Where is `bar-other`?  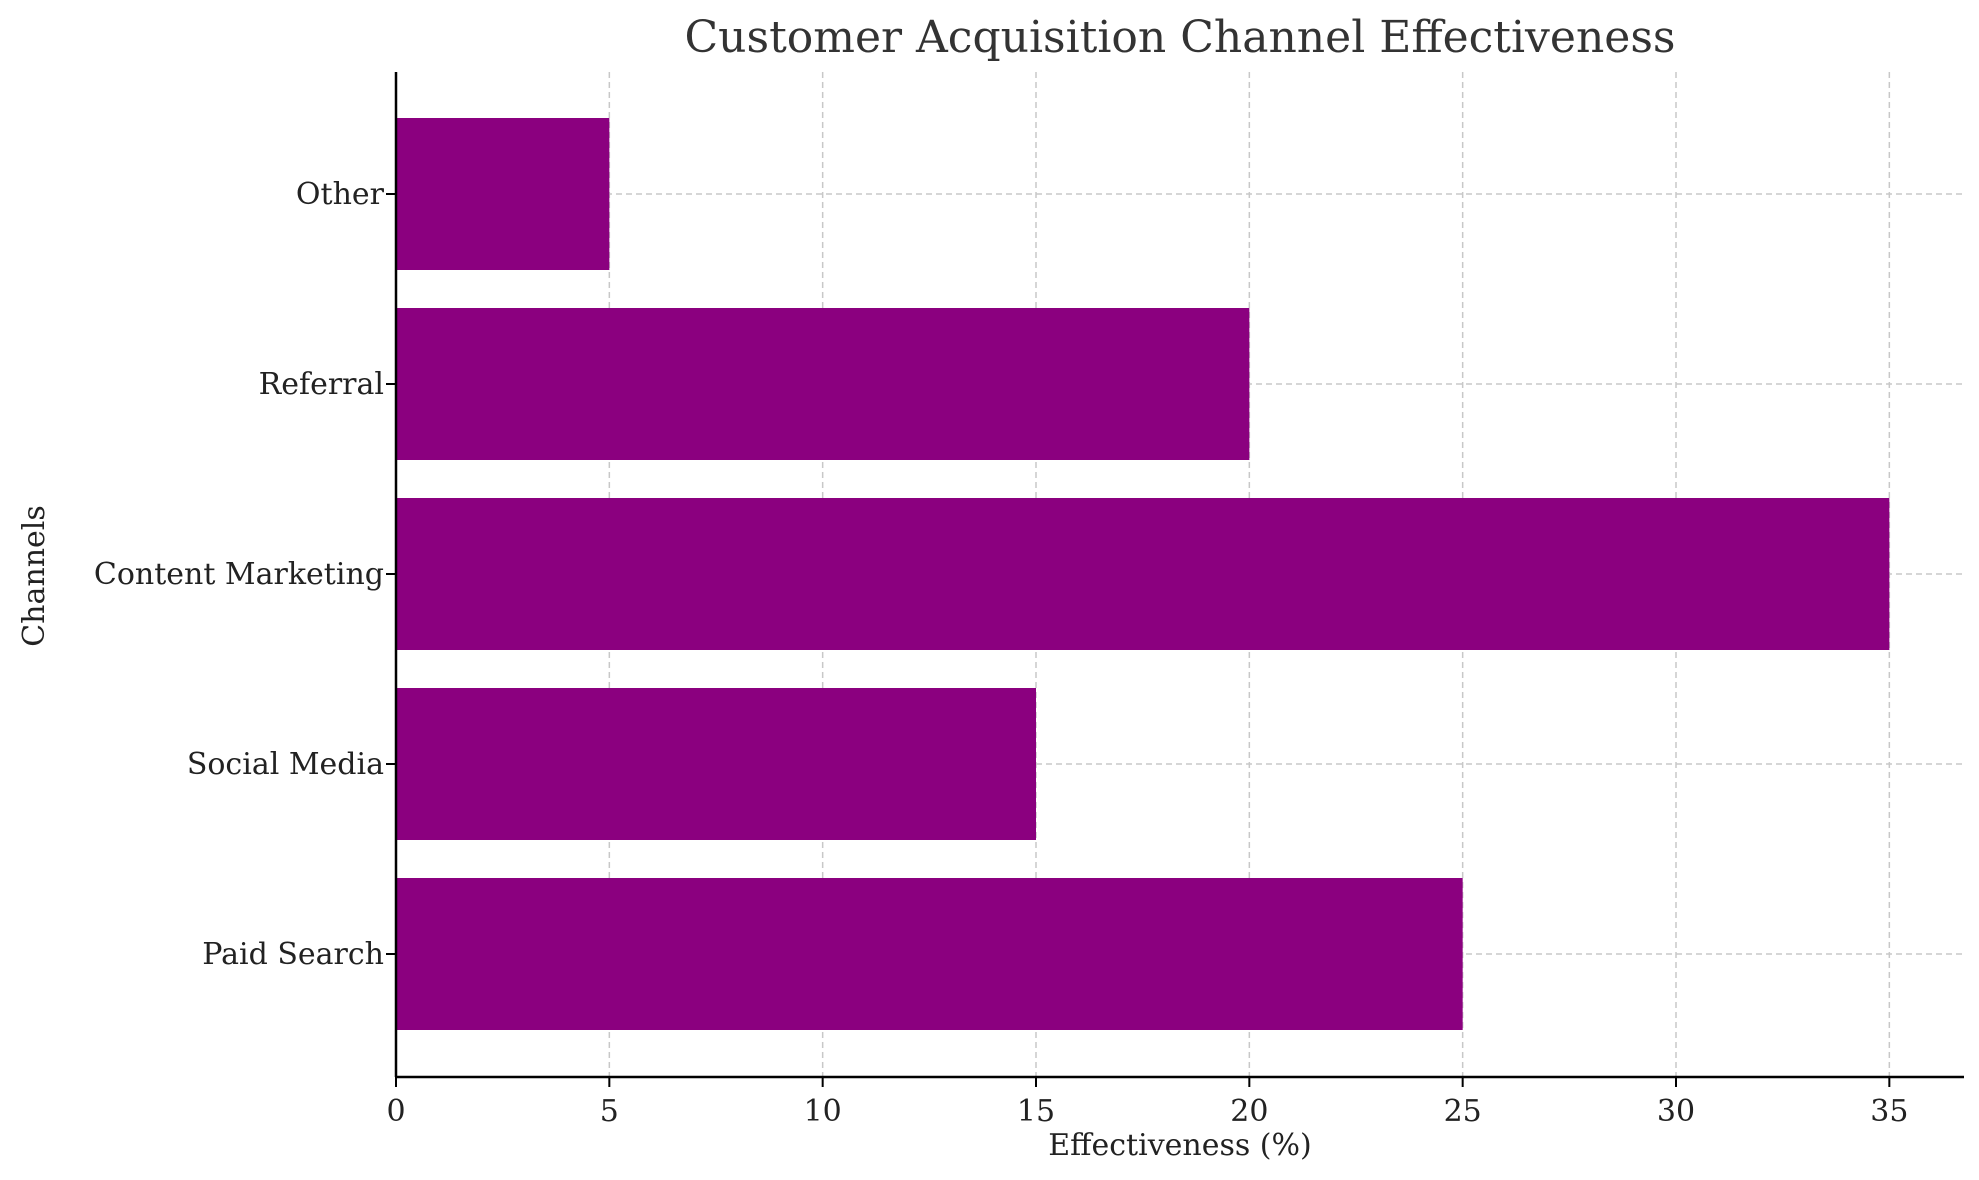 bar-other is located at coordinates (503, 194).